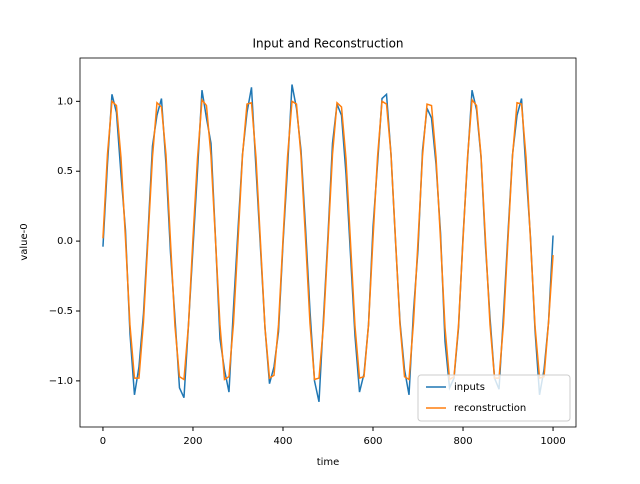 The width and height of the screenshot is (640, 484). Describe the element at coordinates (462, 441) in the screenshot. I see `x-tick-label: 800` at that location.